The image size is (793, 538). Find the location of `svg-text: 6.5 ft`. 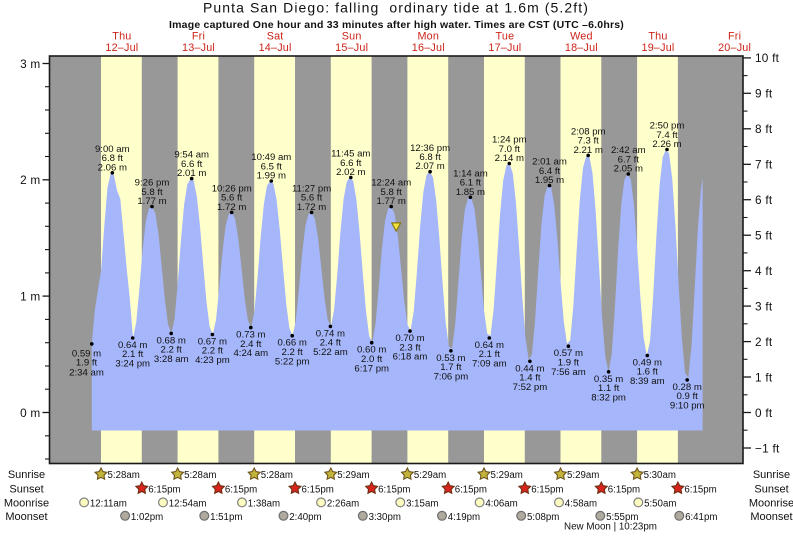

svg-text: 6.5 ft is located at coordinates (272, 166).